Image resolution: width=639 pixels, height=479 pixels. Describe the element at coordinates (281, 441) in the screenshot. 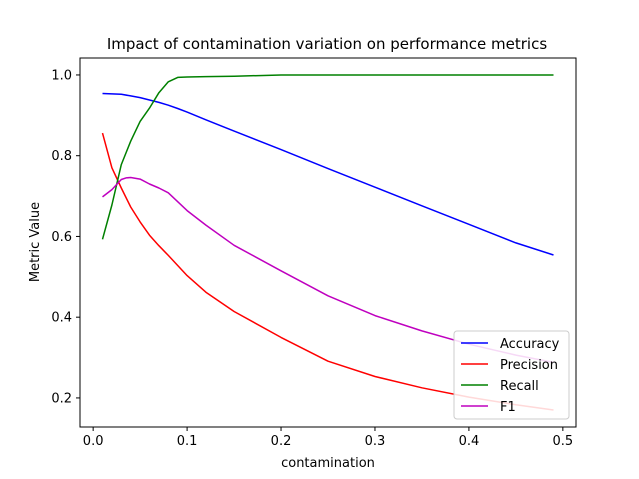

I see `x-tick-label: 0.2` at that location.